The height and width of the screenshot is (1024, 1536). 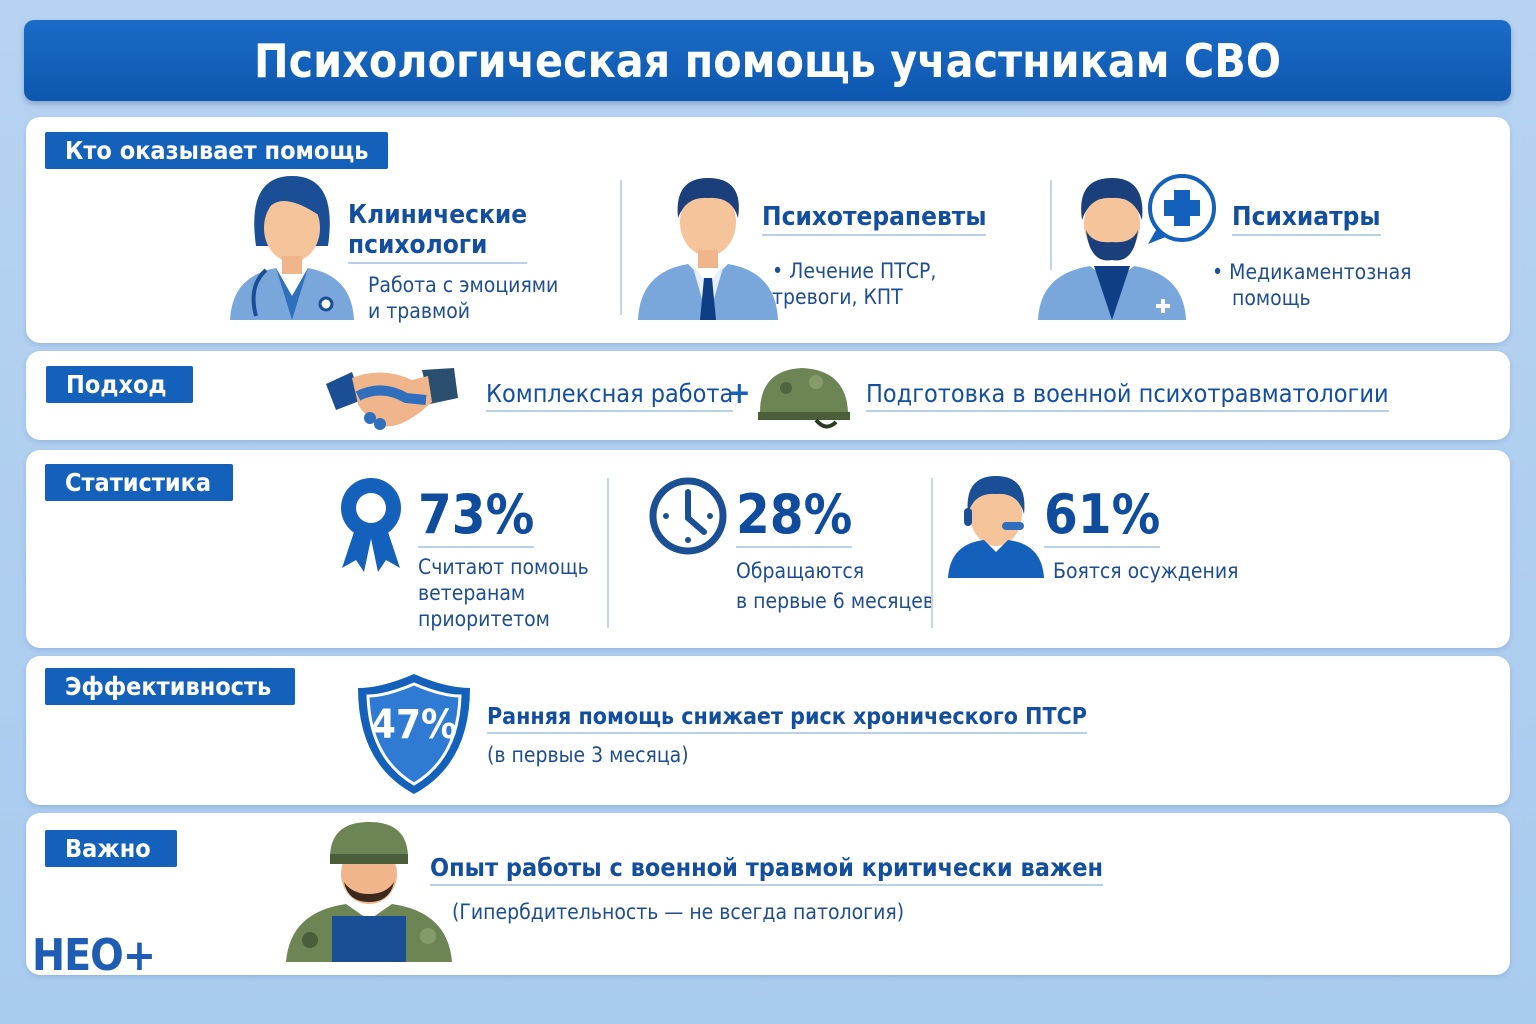 I want to click on effect-subtext: (в первые 3 месяца), so click(x=588, y=755).